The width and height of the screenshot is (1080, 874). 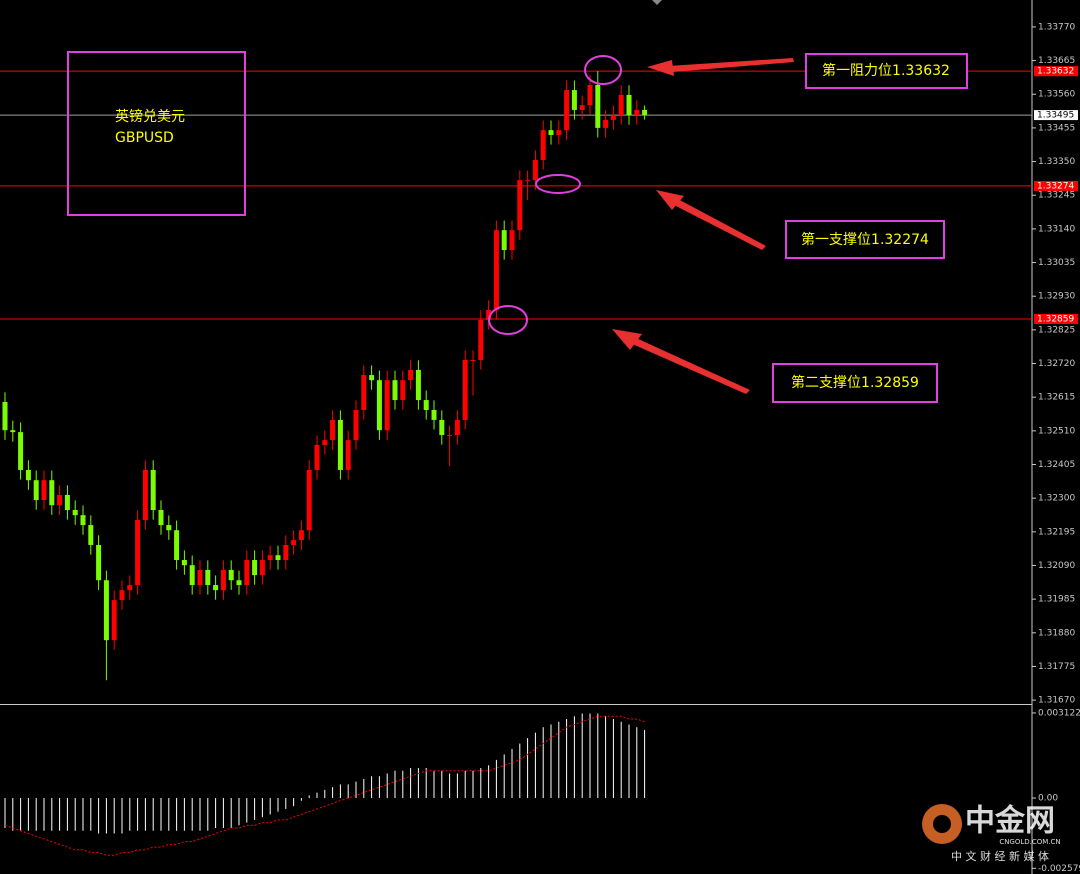 I want to click on y-tick-label: 1.33770, so click(x=1056, y=27).